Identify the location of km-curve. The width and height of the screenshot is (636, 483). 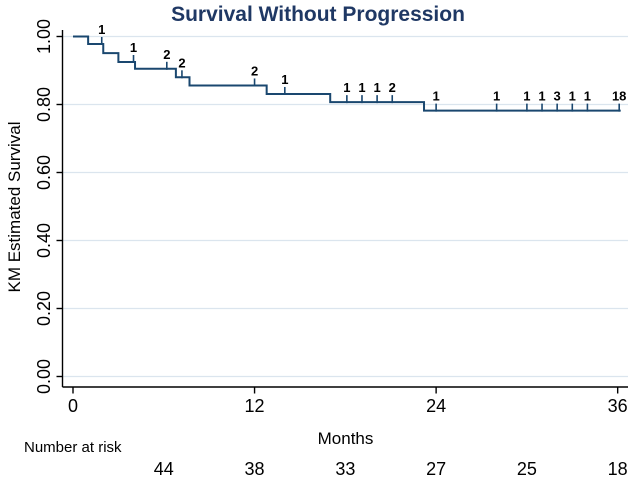
(347, 73).